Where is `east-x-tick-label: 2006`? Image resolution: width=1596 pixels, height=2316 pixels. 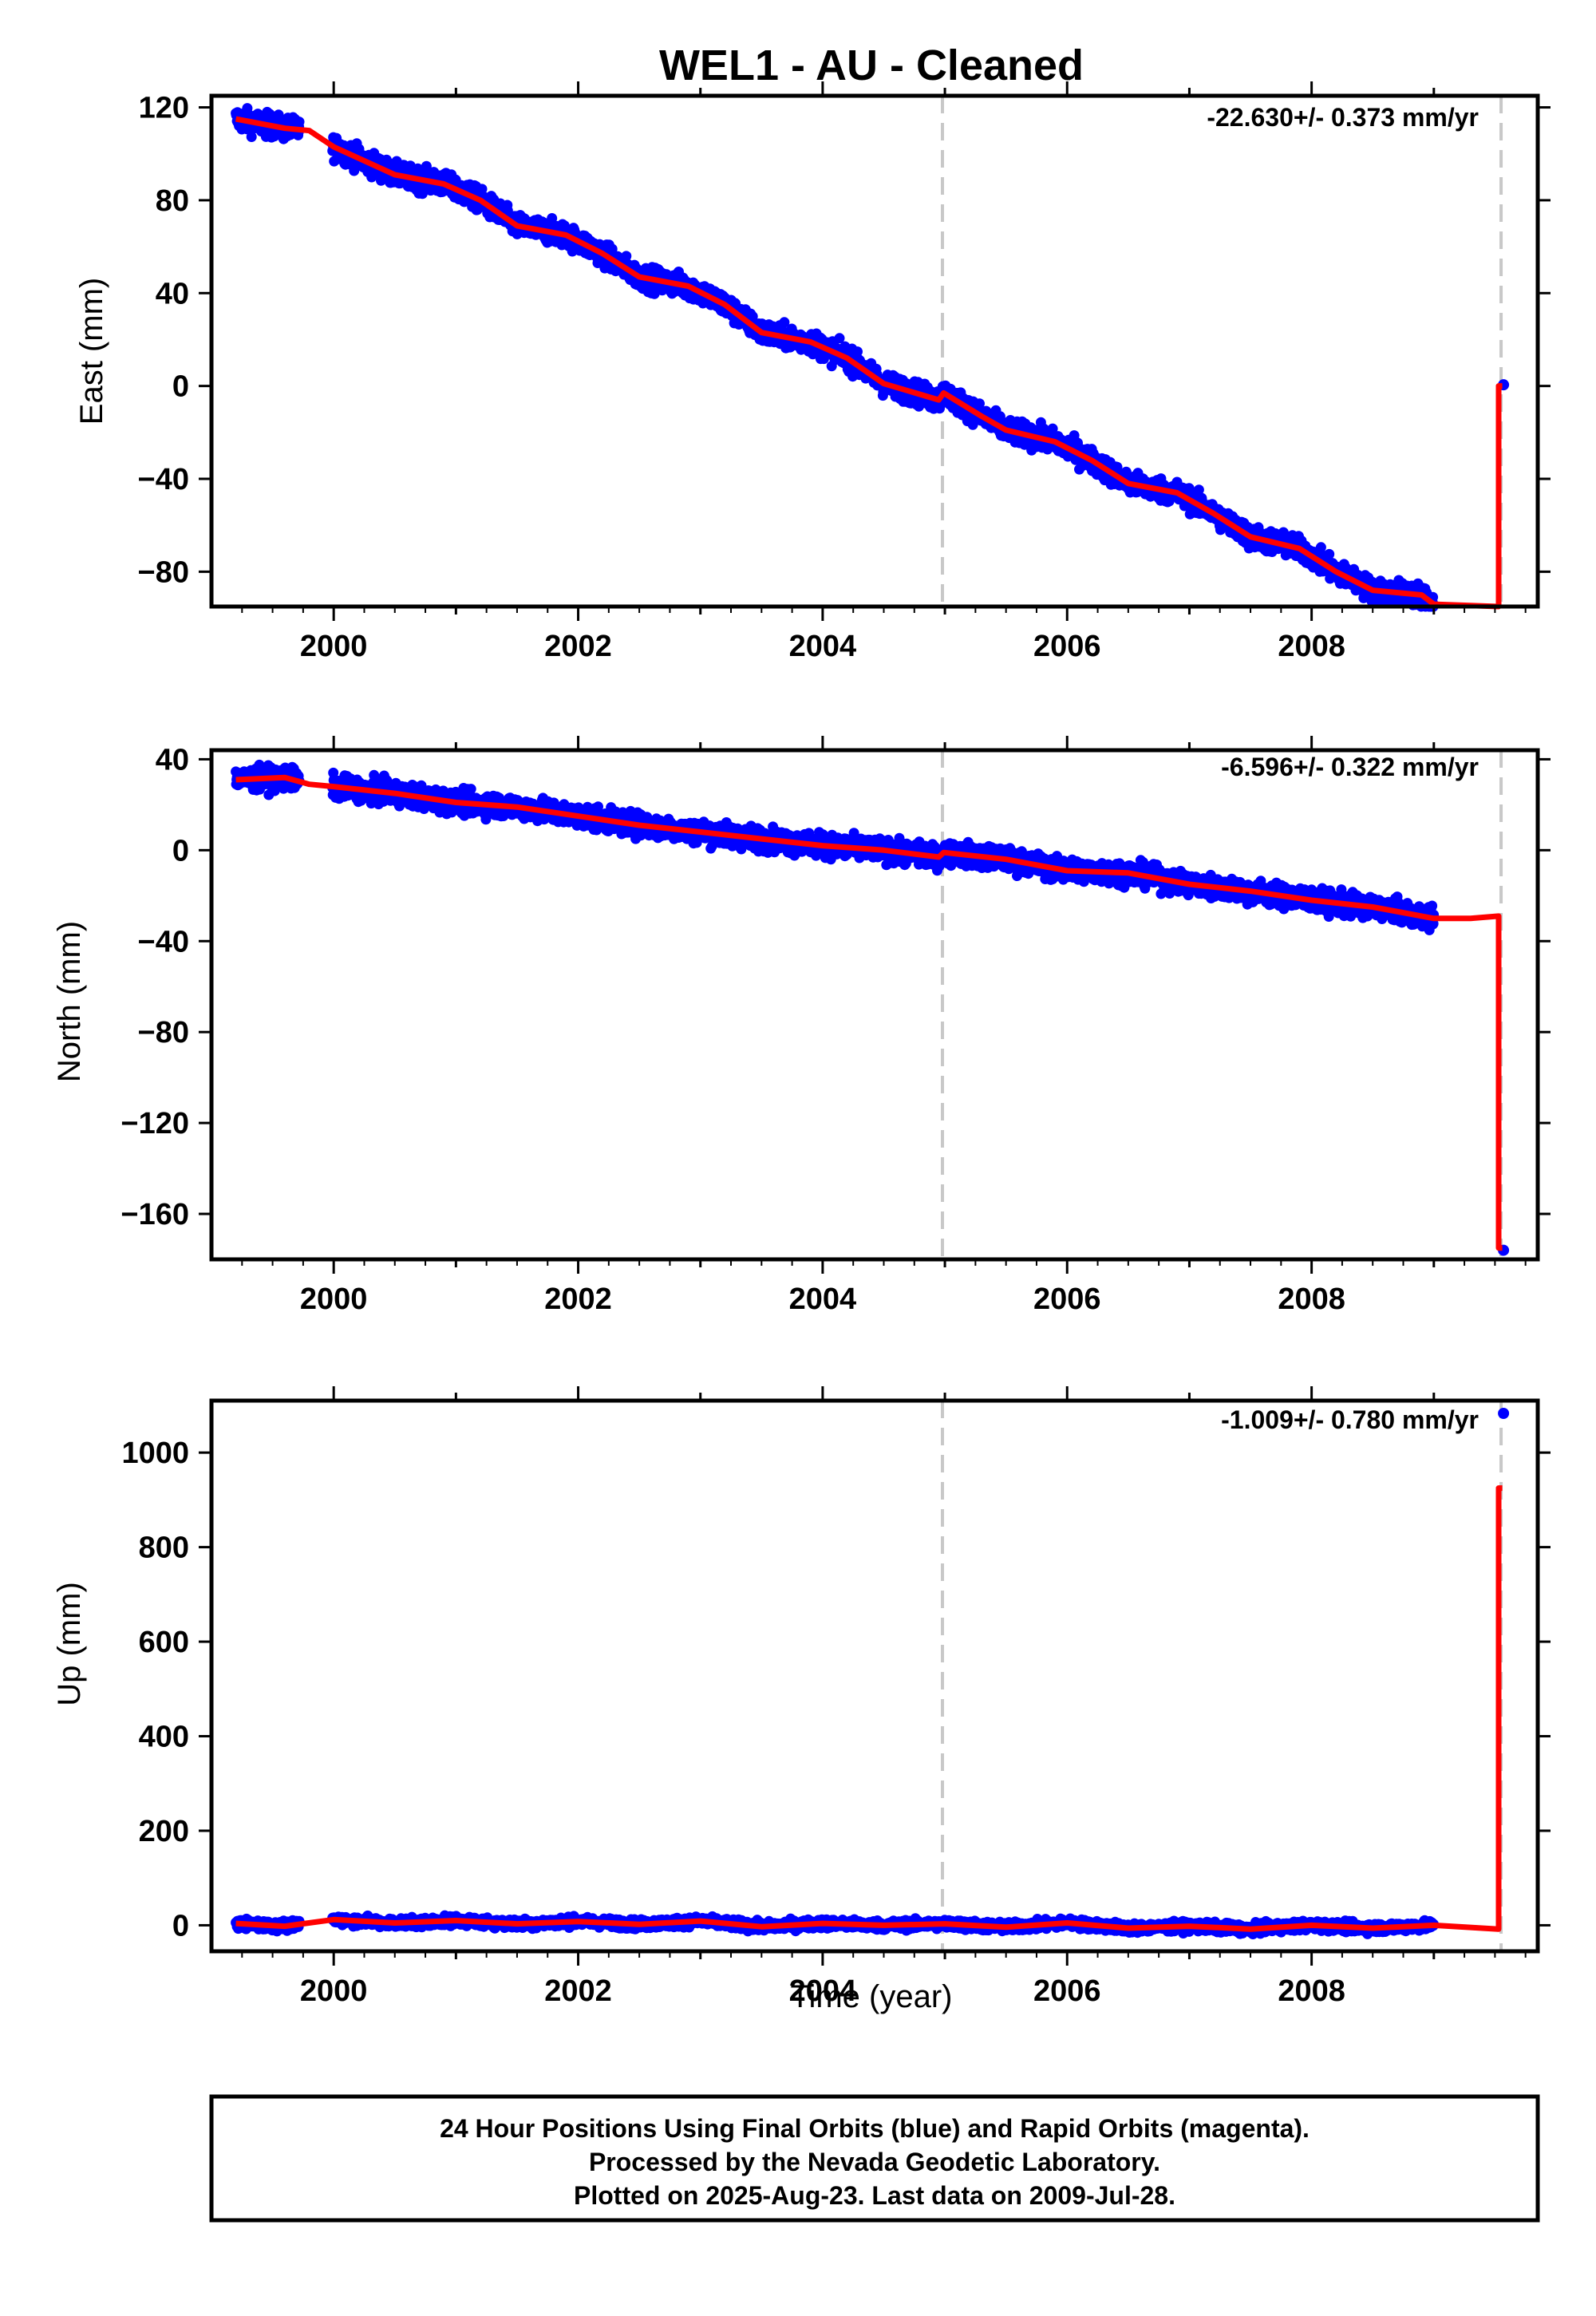 east-x-tick-label: 2006 is located at coordinates (1067, 646).